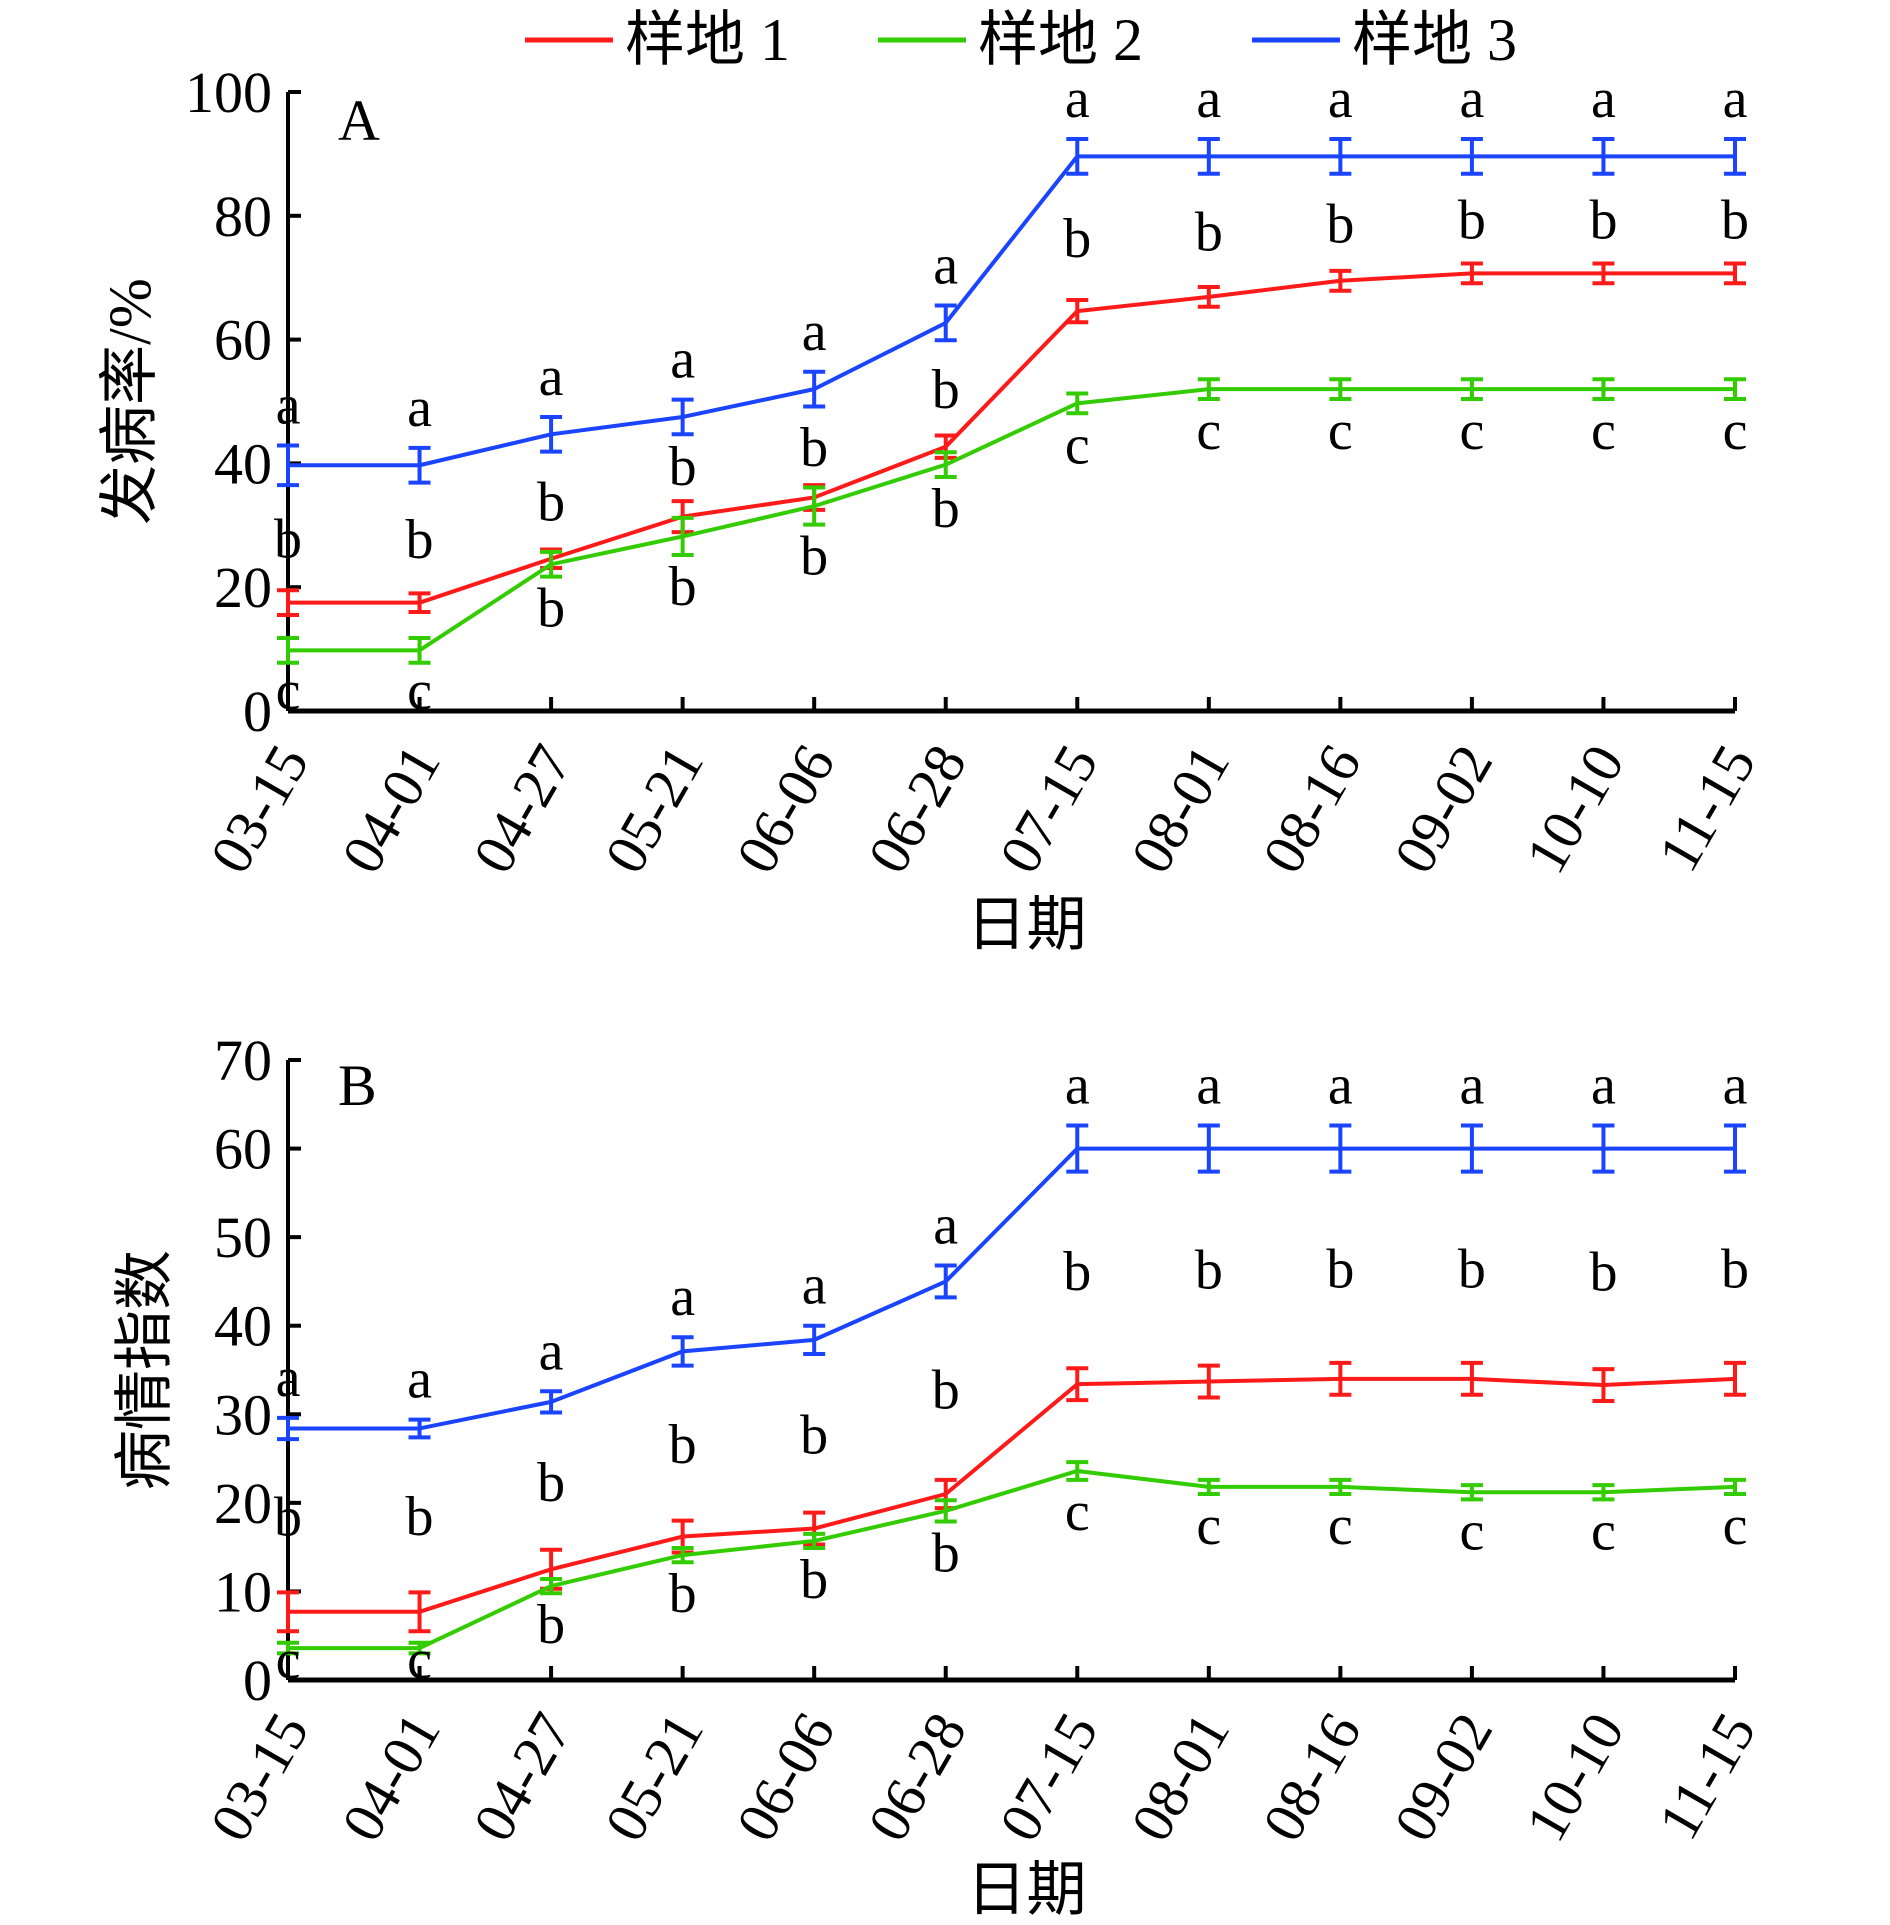  I want to click on y-axis-title: 病情指数, so click(145, 1370).